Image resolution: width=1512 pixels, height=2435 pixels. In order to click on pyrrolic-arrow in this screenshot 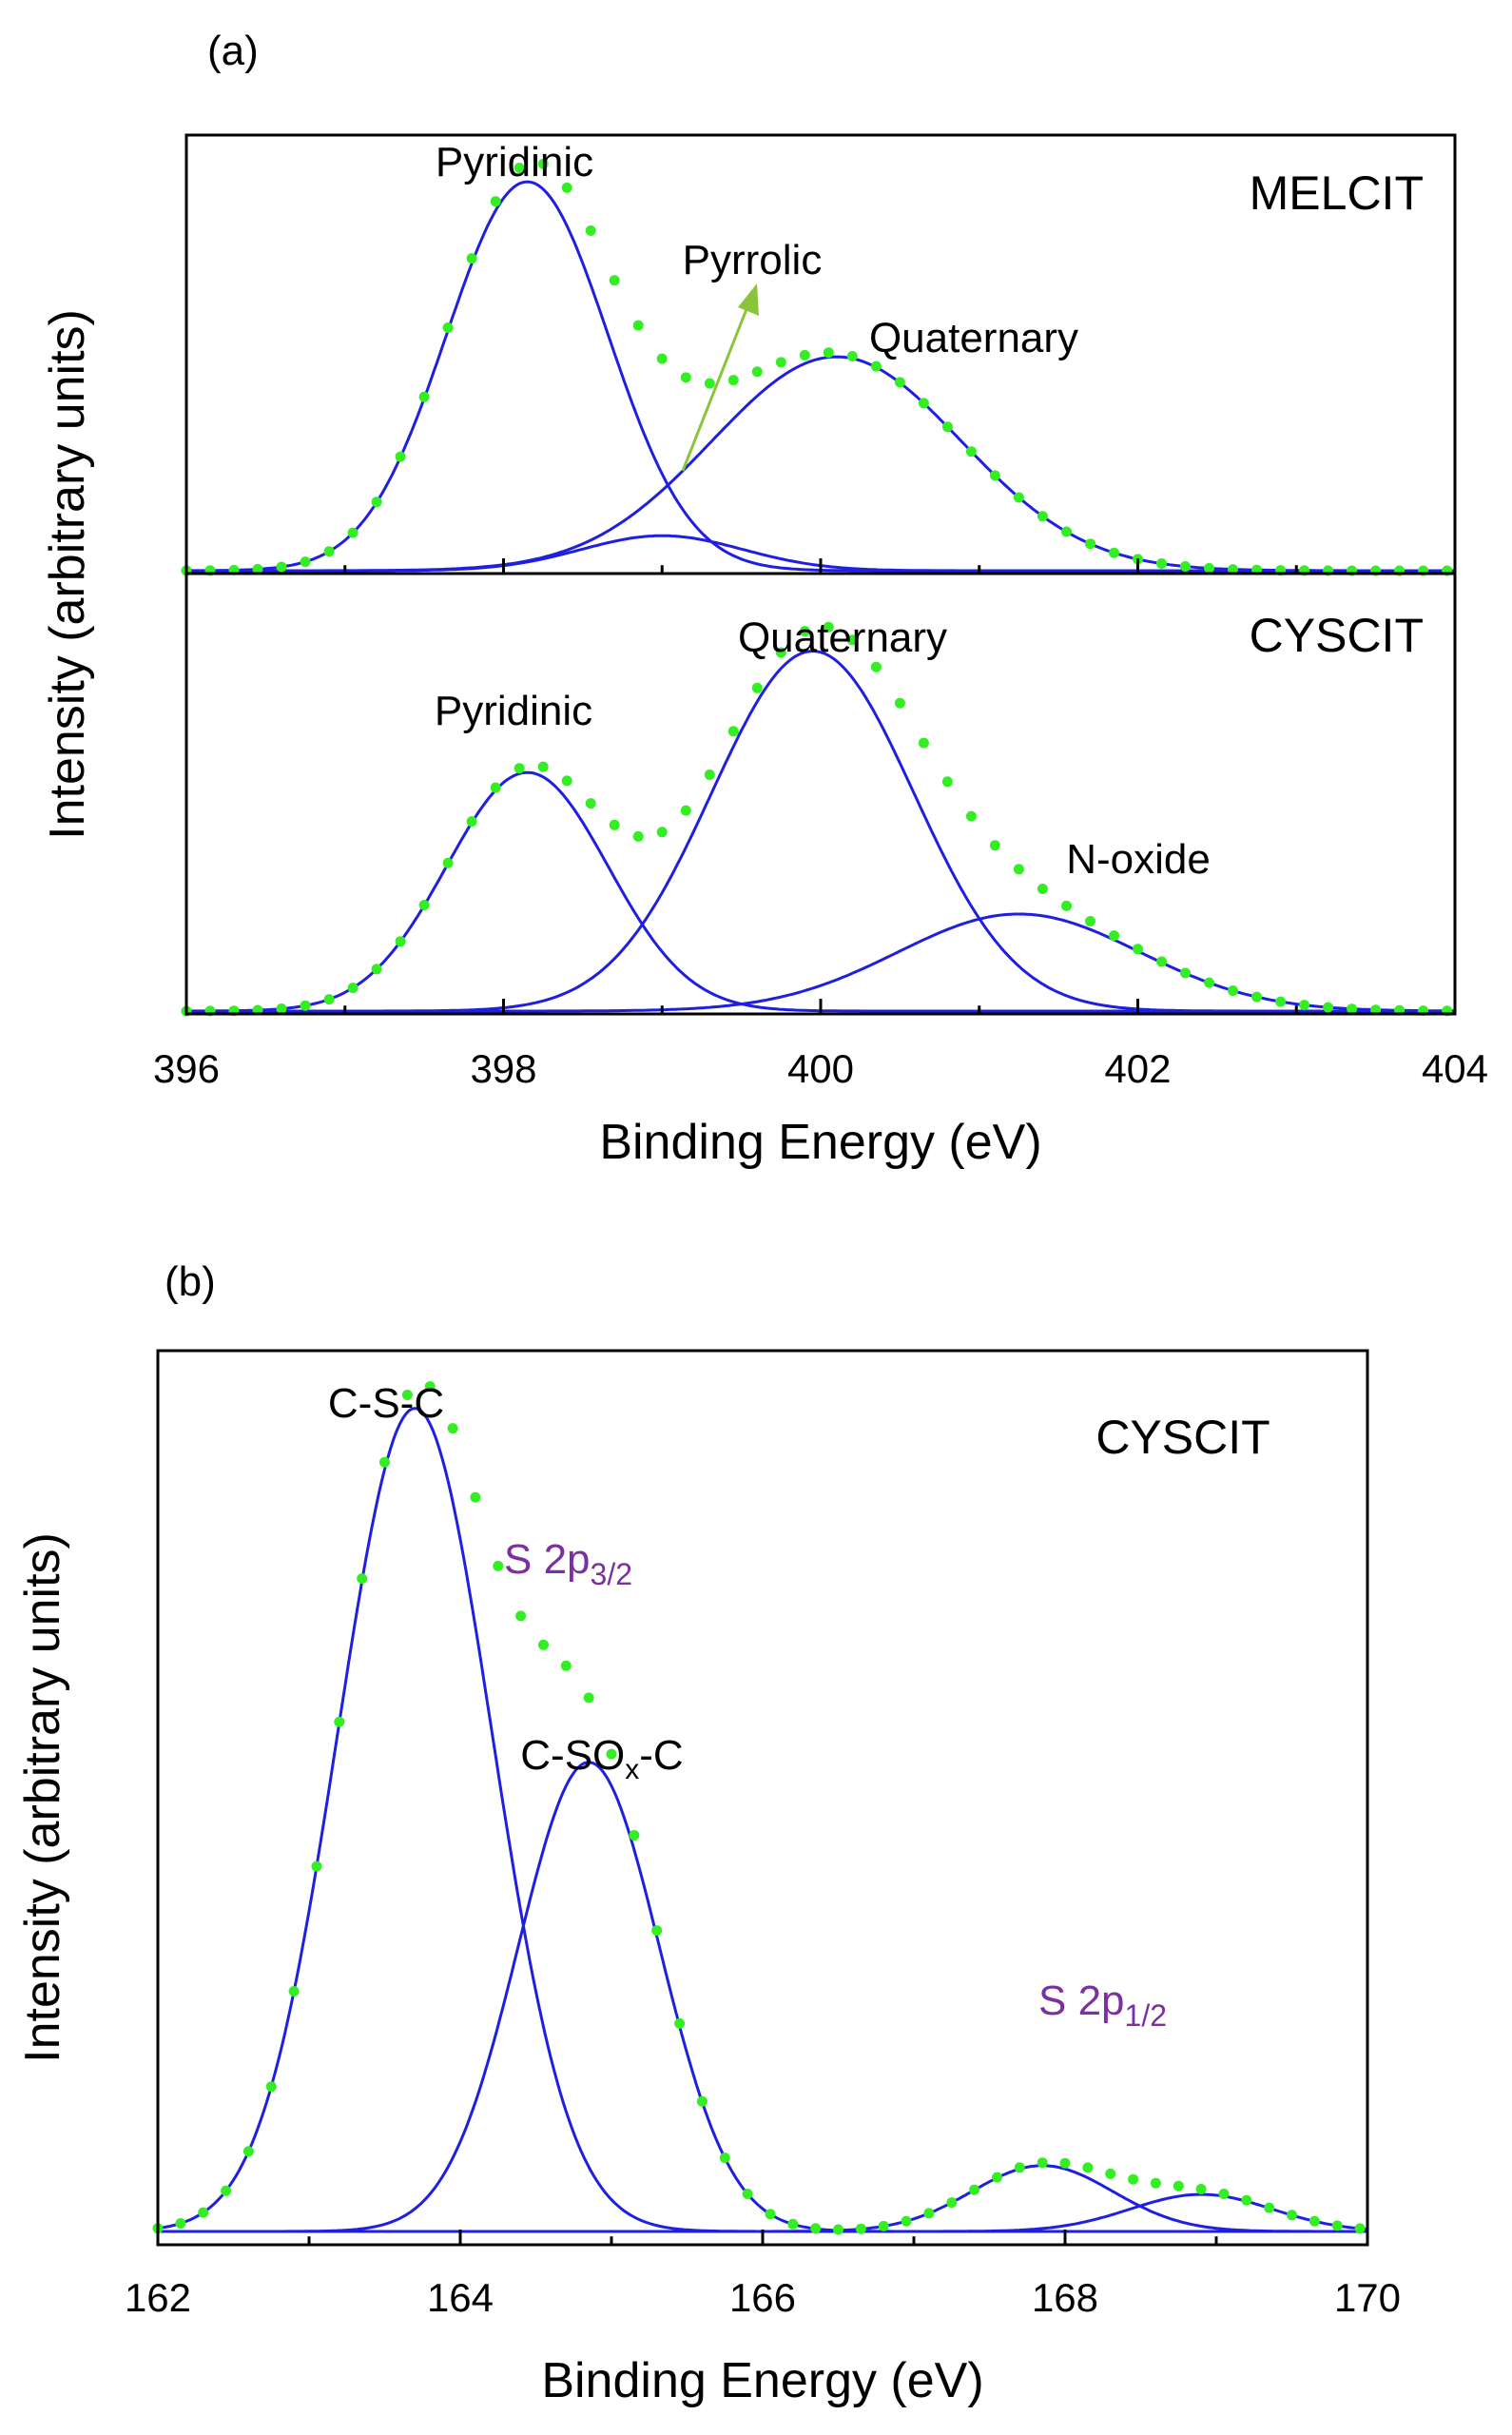, I will do `click(715, 387)`.